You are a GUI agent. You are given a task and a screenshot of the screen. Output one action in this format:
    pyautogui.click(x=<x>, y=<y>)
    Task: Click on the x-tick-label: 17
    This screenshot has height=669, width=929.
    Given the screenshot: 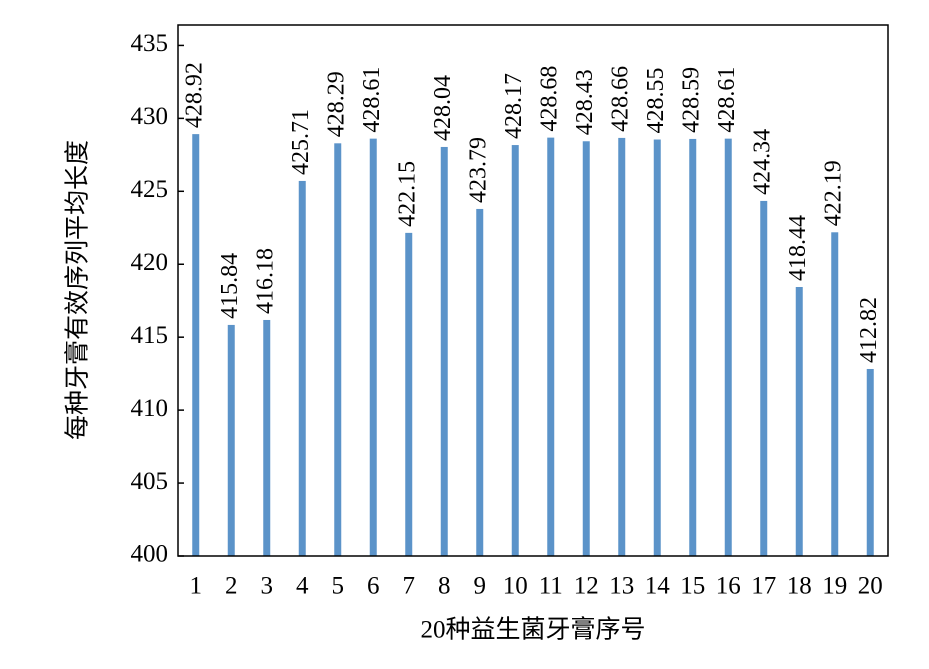 What is the action you would take?
    pyautogui.click(x=763, y=586)
    